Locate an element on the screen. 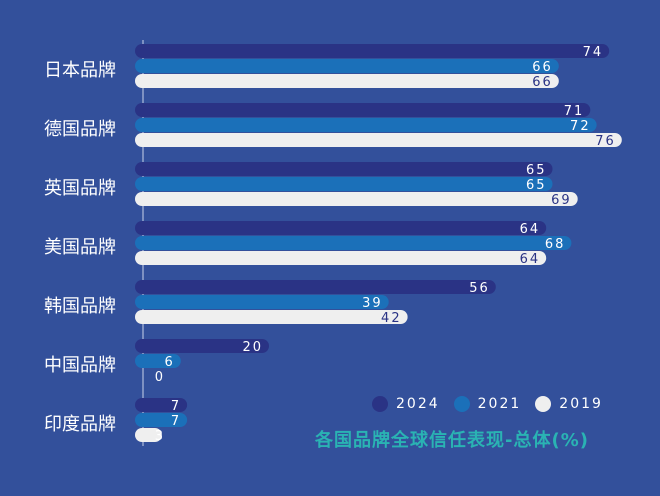 The height and width of the screenshot is (496, 660). category-label: 印度品牌 is located at coordinates (80, 424).